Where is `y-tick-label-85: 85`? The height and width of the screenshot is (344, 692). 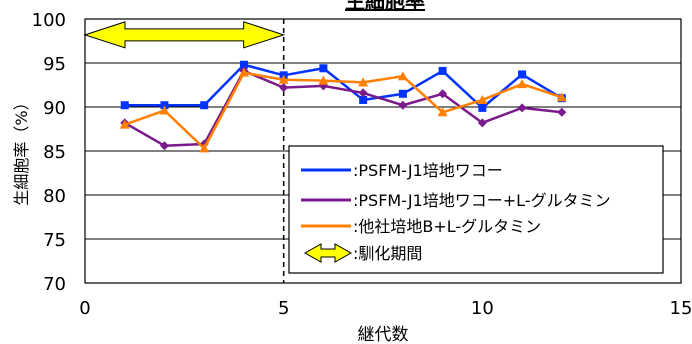 y-tick-label-85: 85 is located at coordinates (54, 152).